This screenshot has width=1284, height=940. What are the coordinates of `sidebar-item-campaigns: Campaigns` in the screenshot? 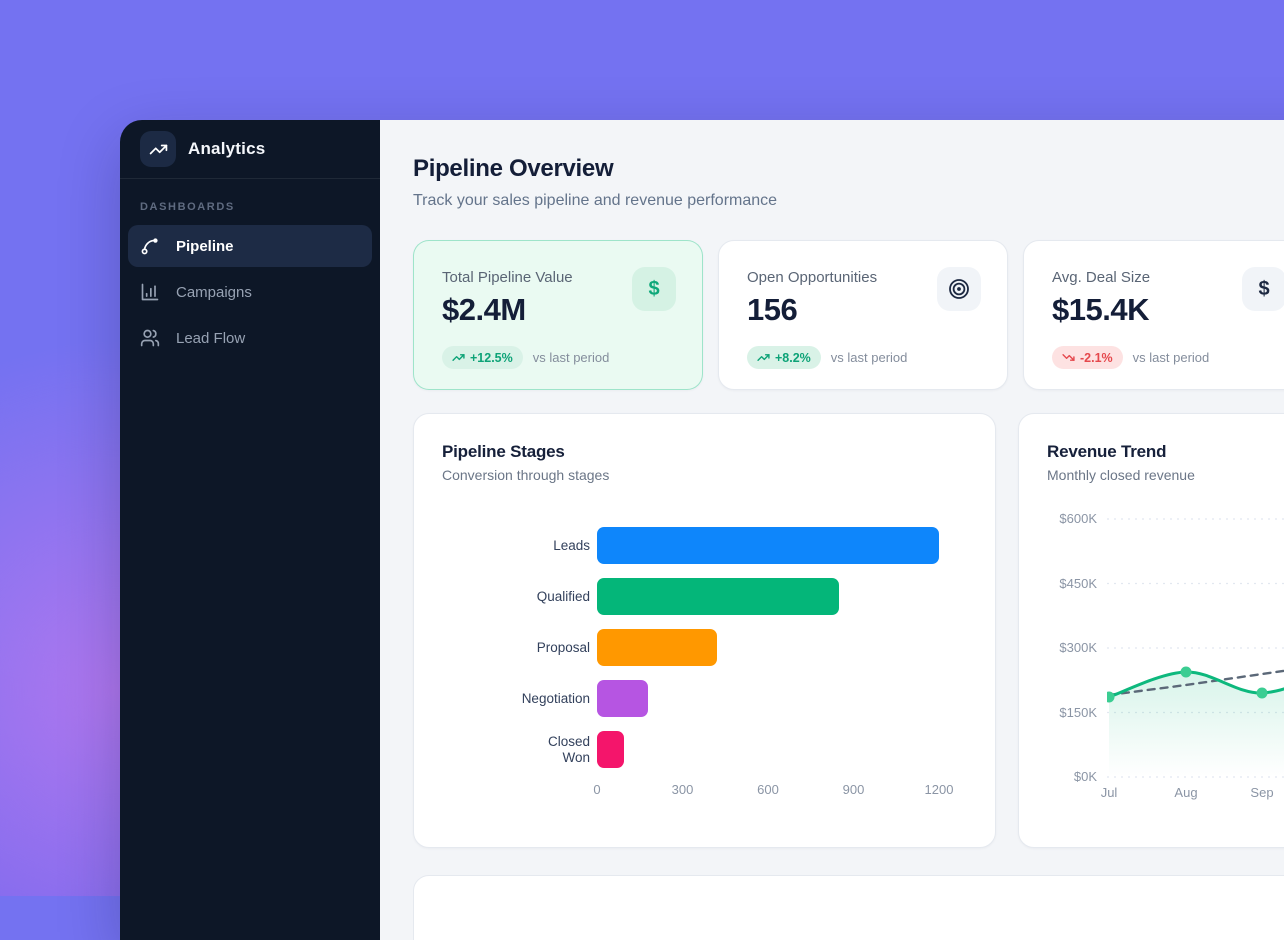 It's located at (250, 292).